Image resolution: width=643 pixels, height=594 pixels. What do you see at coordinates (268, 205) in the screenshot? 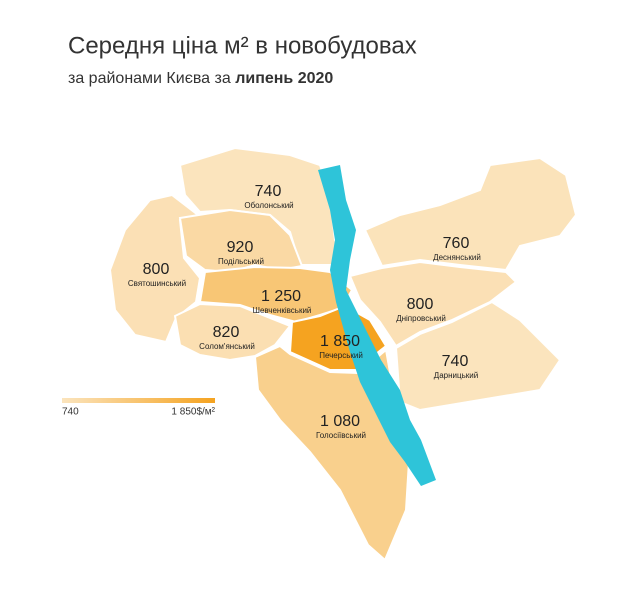
I see `district-name: Оболонський` at bounding box center [268, 205].